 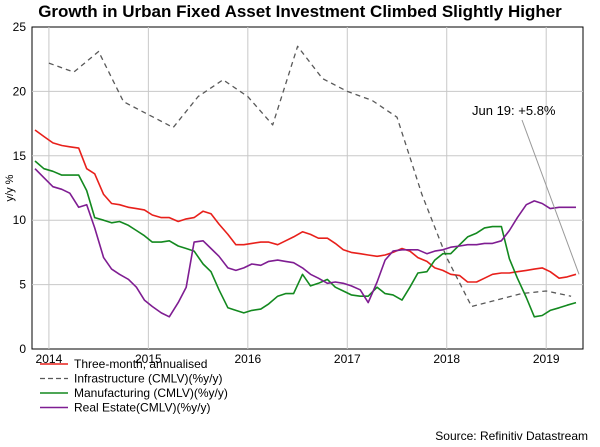 What do you see at coordinates (20, 156) in the screenshot?
I see `y-tick-label: 15` at bounding box center [20, 156].